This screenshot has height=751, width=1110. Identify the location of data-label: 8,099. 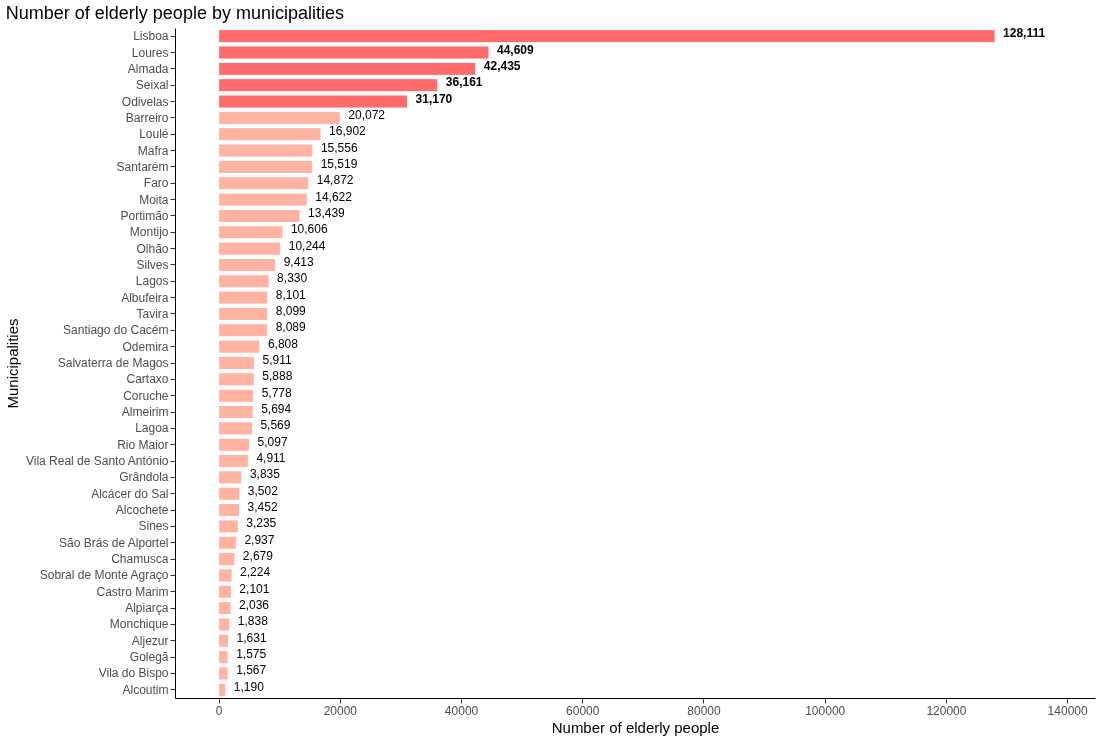
(291, 310).